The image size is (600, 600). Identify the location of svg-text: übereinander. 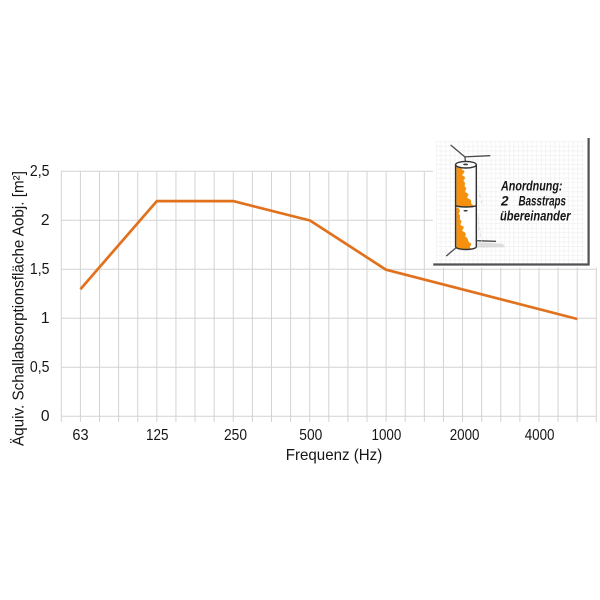
(535, 215).